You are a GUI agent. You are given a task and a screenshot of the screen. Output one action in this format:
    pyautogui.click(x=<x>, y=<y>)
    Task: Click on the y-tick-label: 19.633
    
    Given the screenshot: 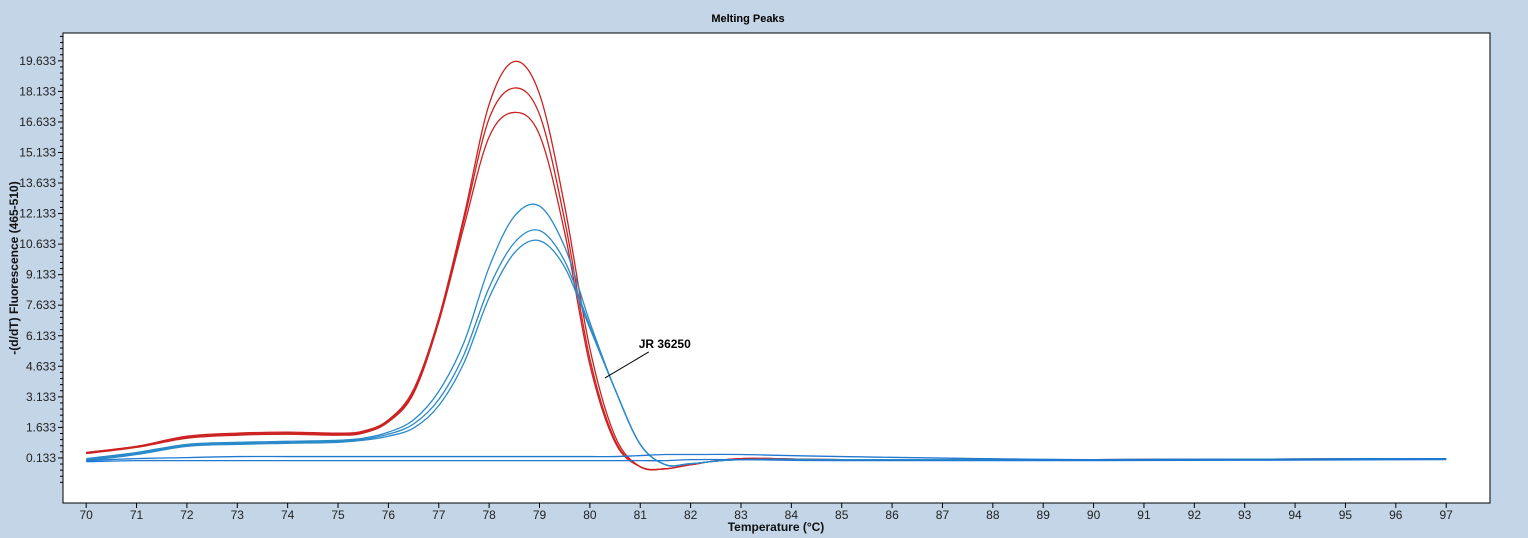 What is the action you would take?
    pyautogui.click(x=37, y=61)
    